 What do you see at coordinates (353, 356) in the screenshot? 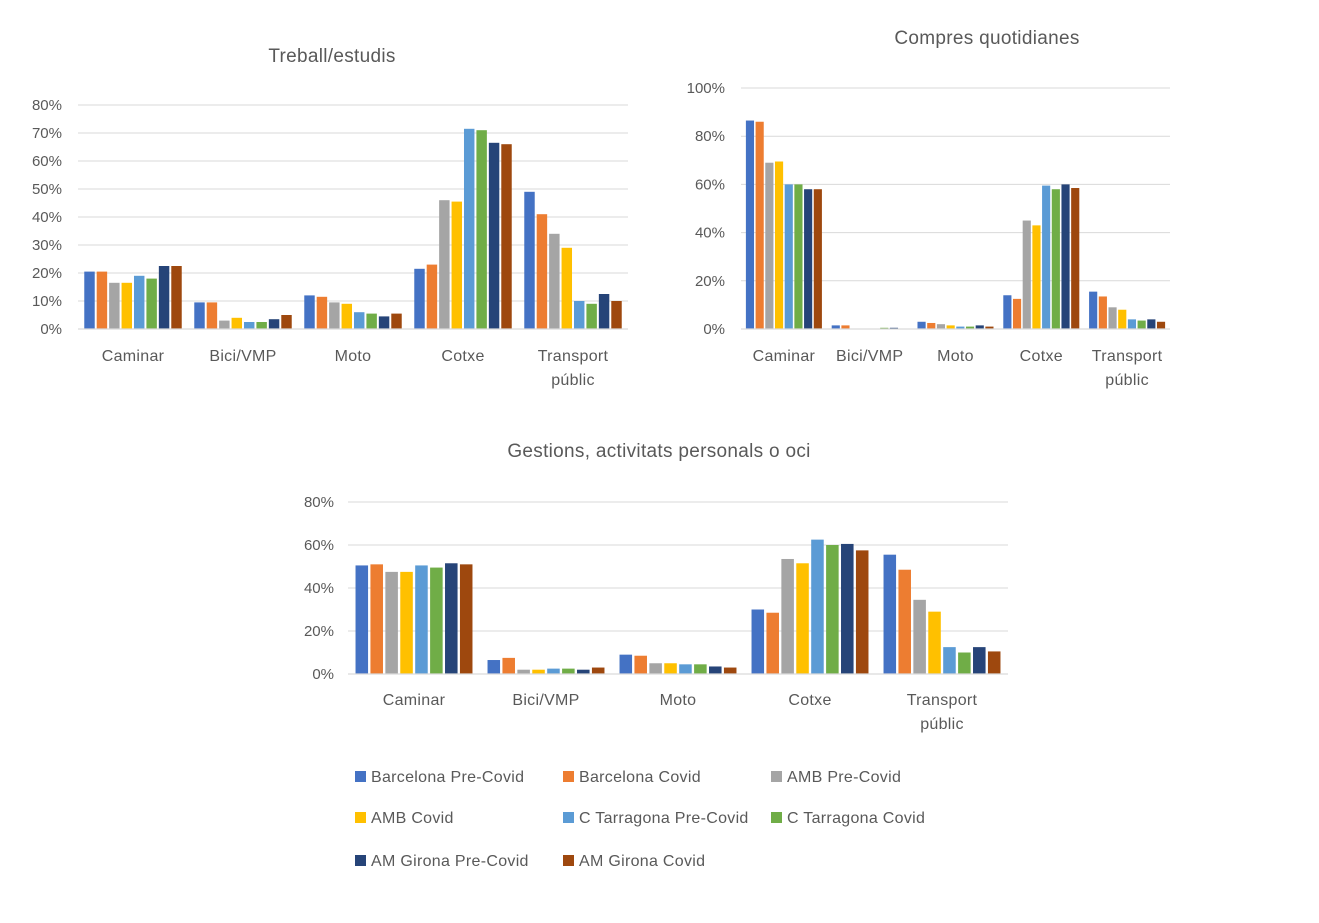
I see `x-tick-label: Moto` at bounding box center [353, 356].